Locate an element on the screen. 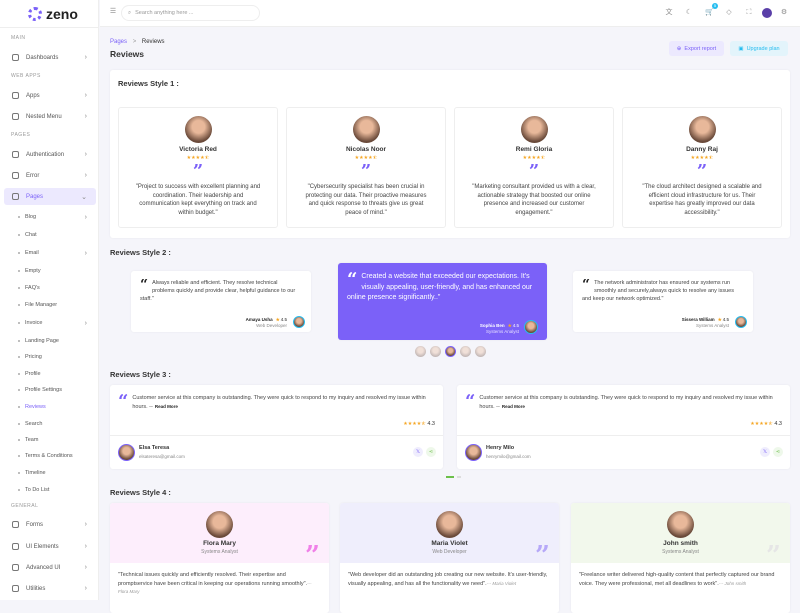 Image resolution: width=800 pixels, height=613 pixels. sidebar-item-blog: Blog › is located at coordinates (50, 217).